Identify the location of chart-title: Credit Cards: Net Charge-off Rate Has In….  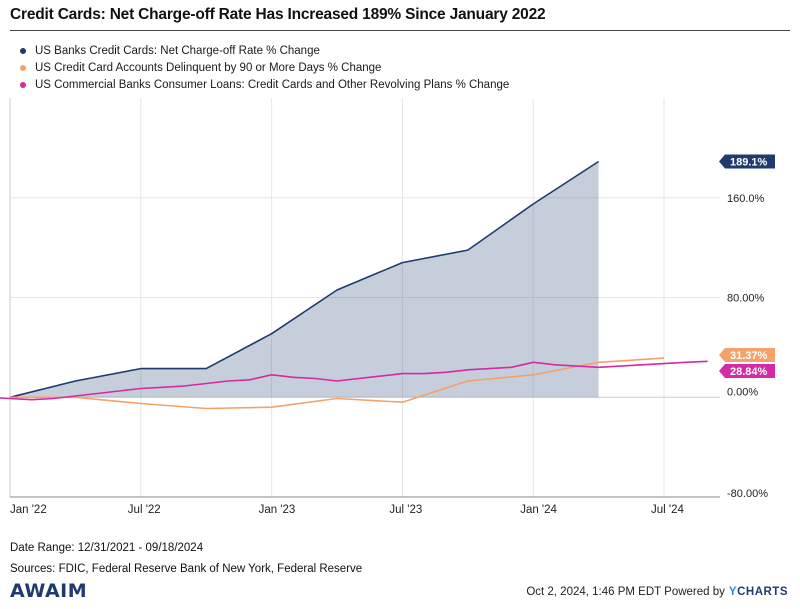
(278, 14).